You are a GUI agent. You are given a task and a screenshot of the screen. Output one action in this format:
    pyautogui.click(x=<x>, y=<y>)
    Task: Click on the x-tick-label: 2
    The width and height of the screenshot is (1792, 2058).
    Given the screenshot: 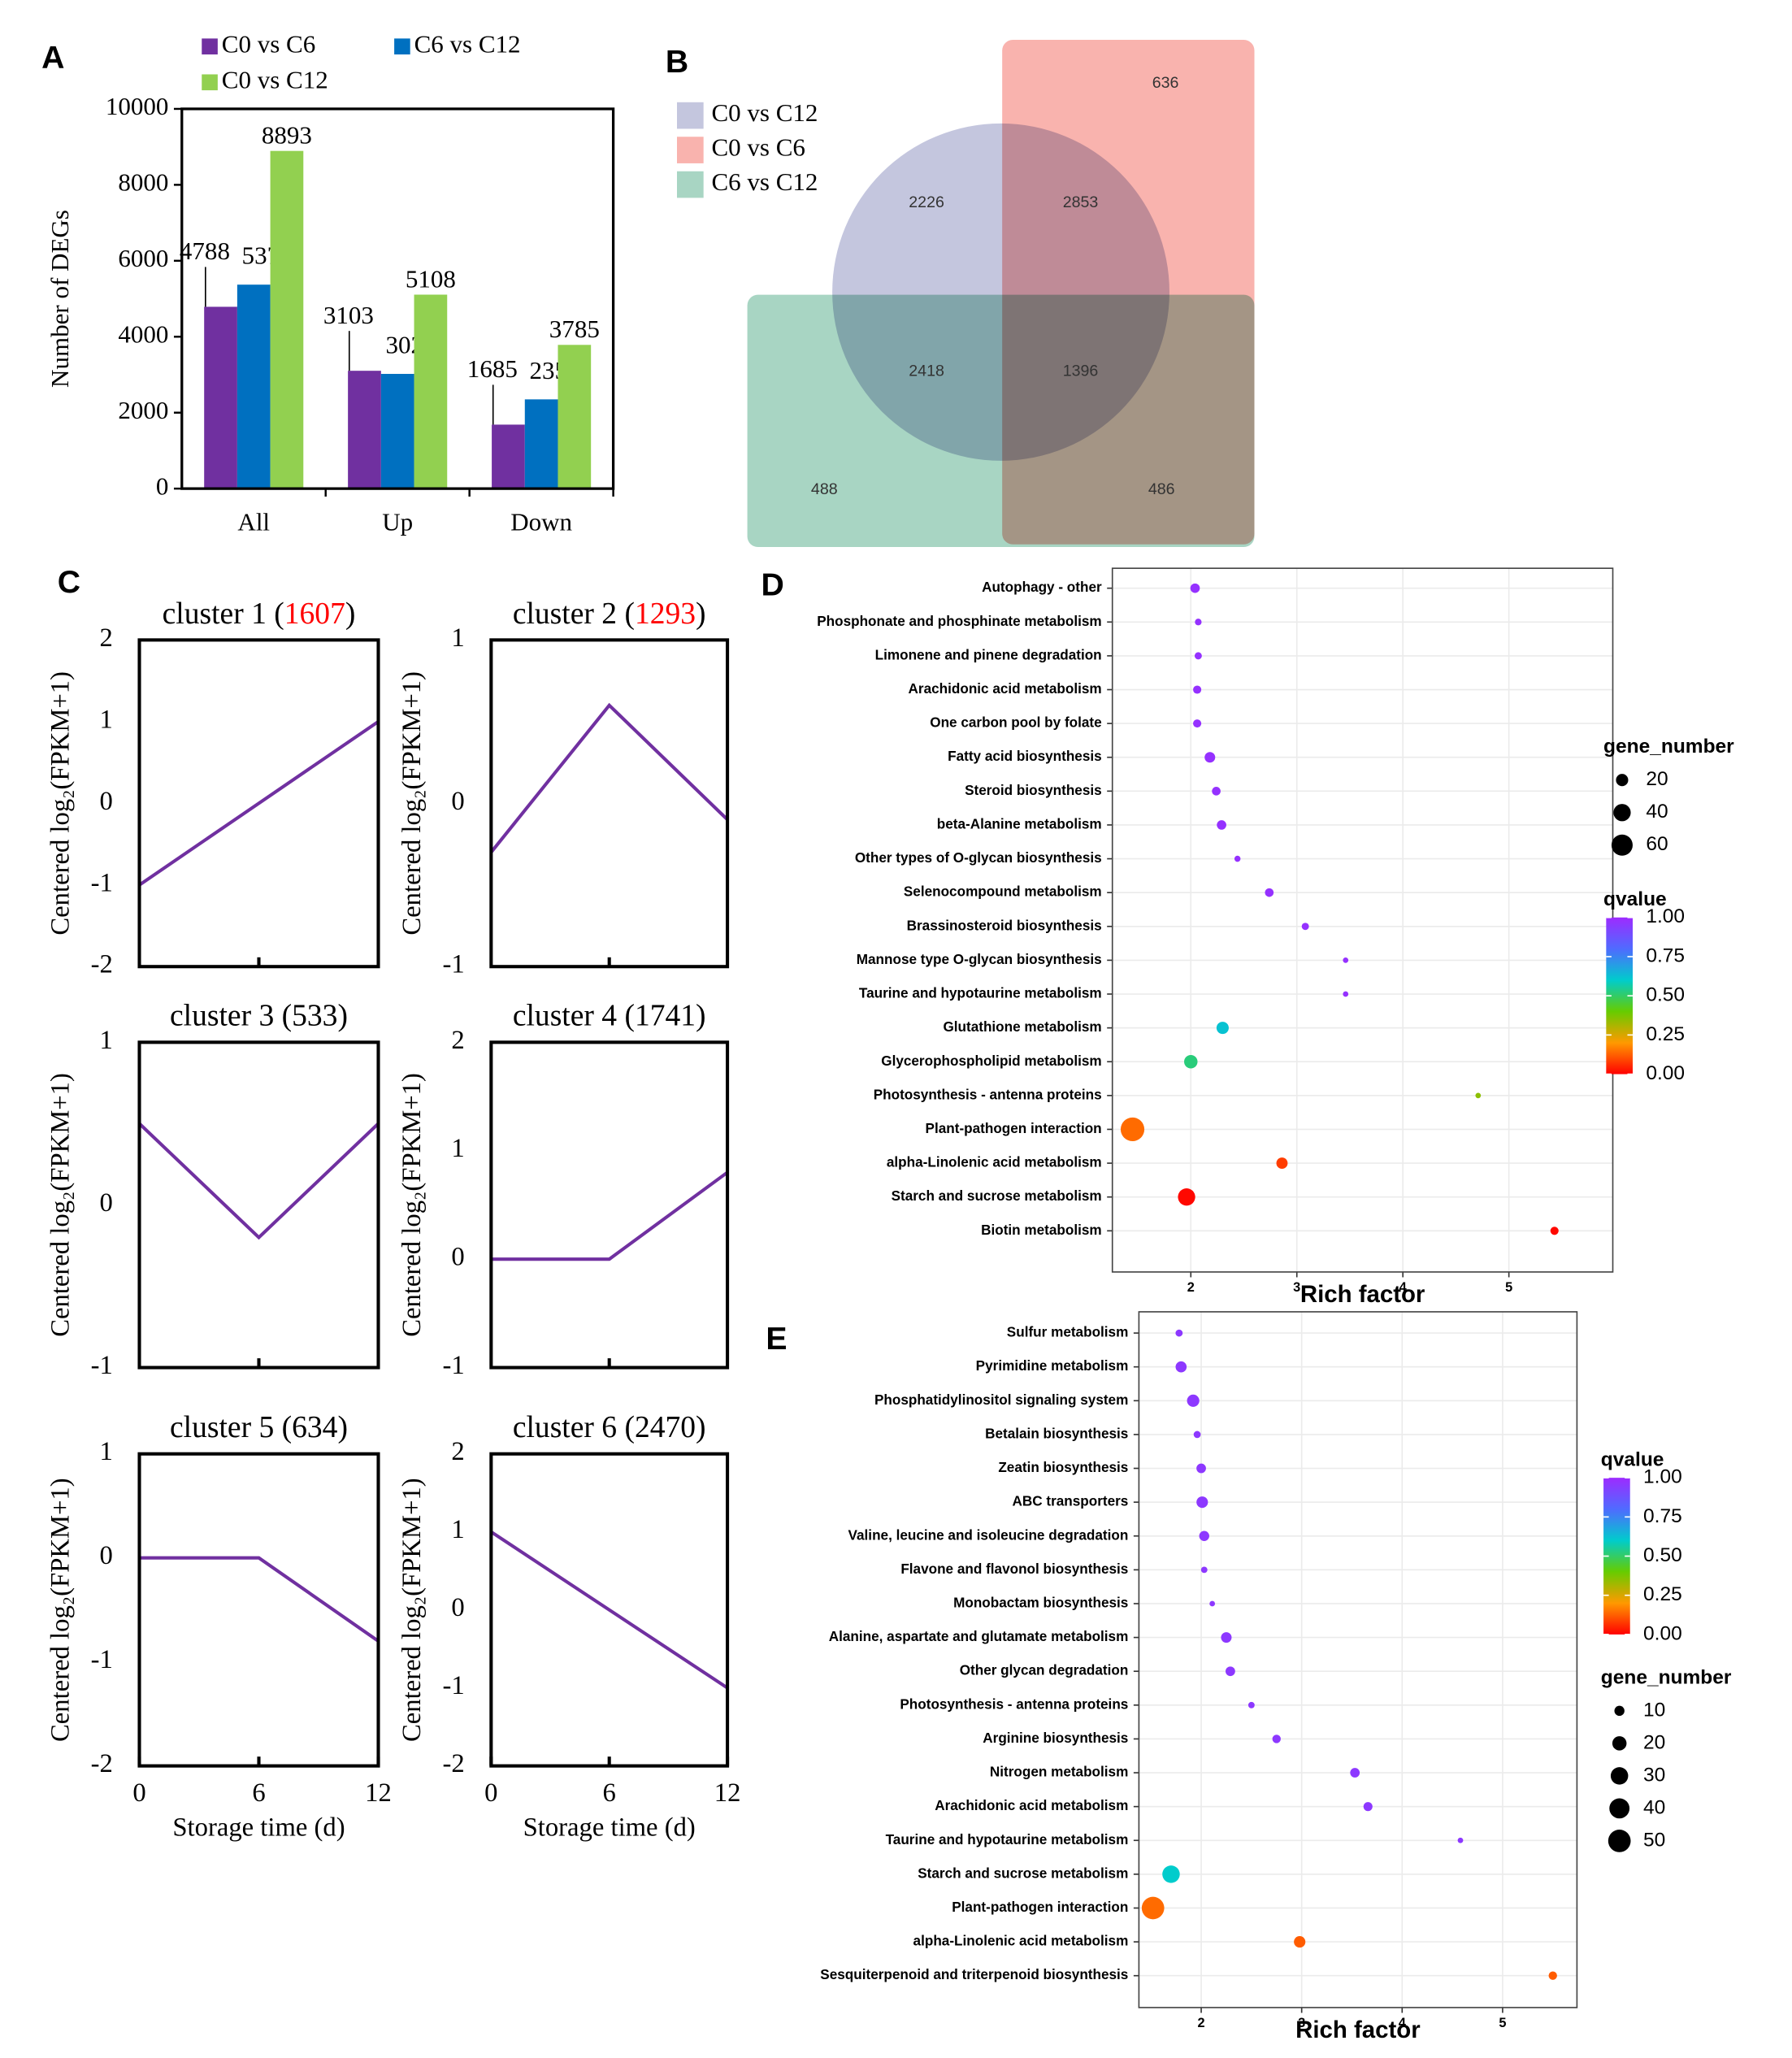 What is the action you would take?
    pyautogui.click(x=1191, y=1287)
    